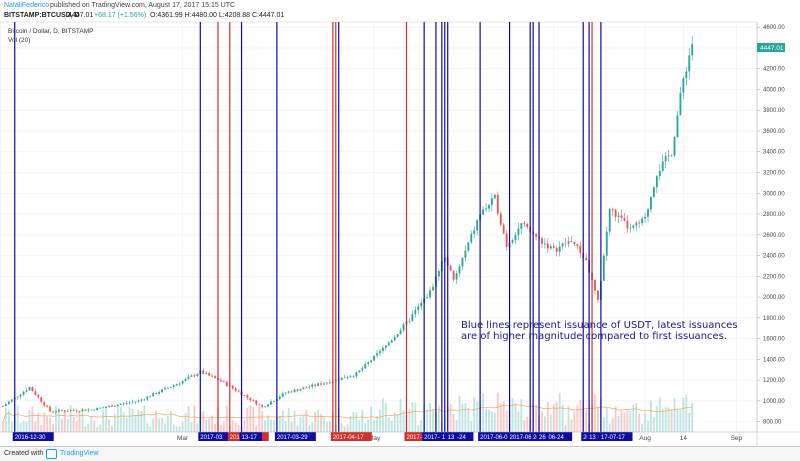  What do you see at coordinates (79, 453) in the screenshot?
I see `tradingview-brand: TradingView` at bounding box center [79, 453].